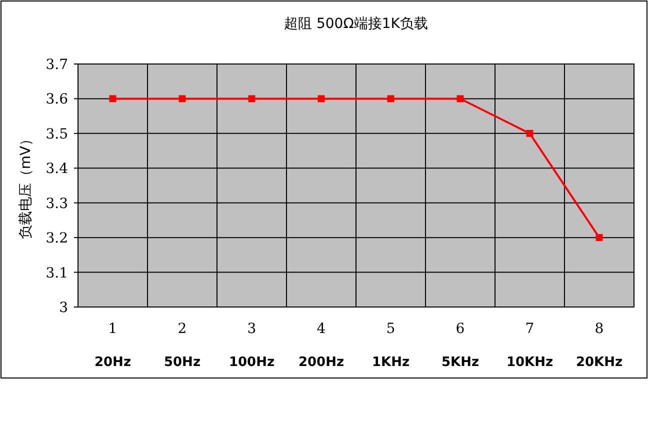 The width and height of the screenshot is (649, 427). I want to click on x-tick-label: 6, so click(460, 329).